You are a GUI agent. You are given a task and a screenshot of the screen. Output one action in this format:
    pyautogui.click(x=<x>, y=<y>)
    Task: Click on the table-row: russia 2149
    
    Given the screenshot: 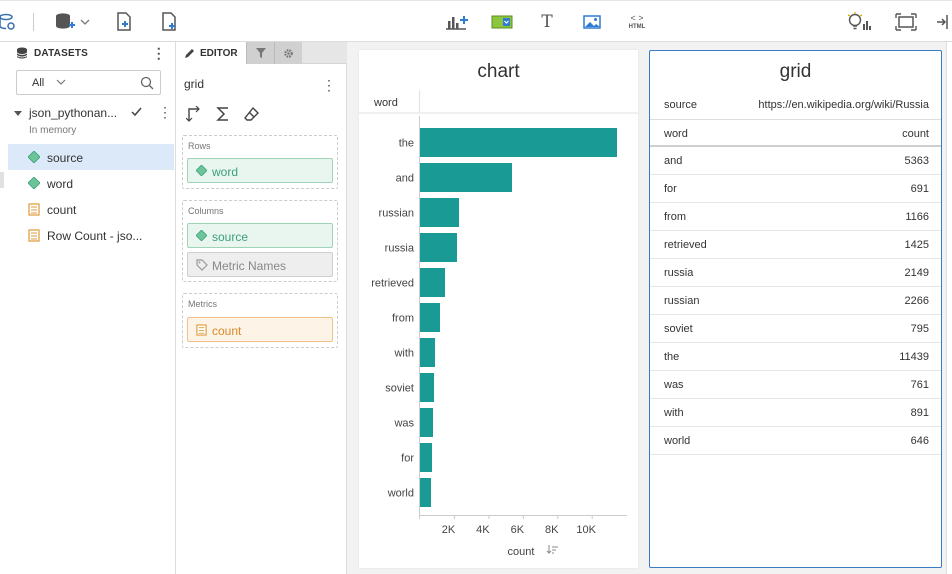 What is the action you would take?
    pyautogui.click(x=795, y=273)
    